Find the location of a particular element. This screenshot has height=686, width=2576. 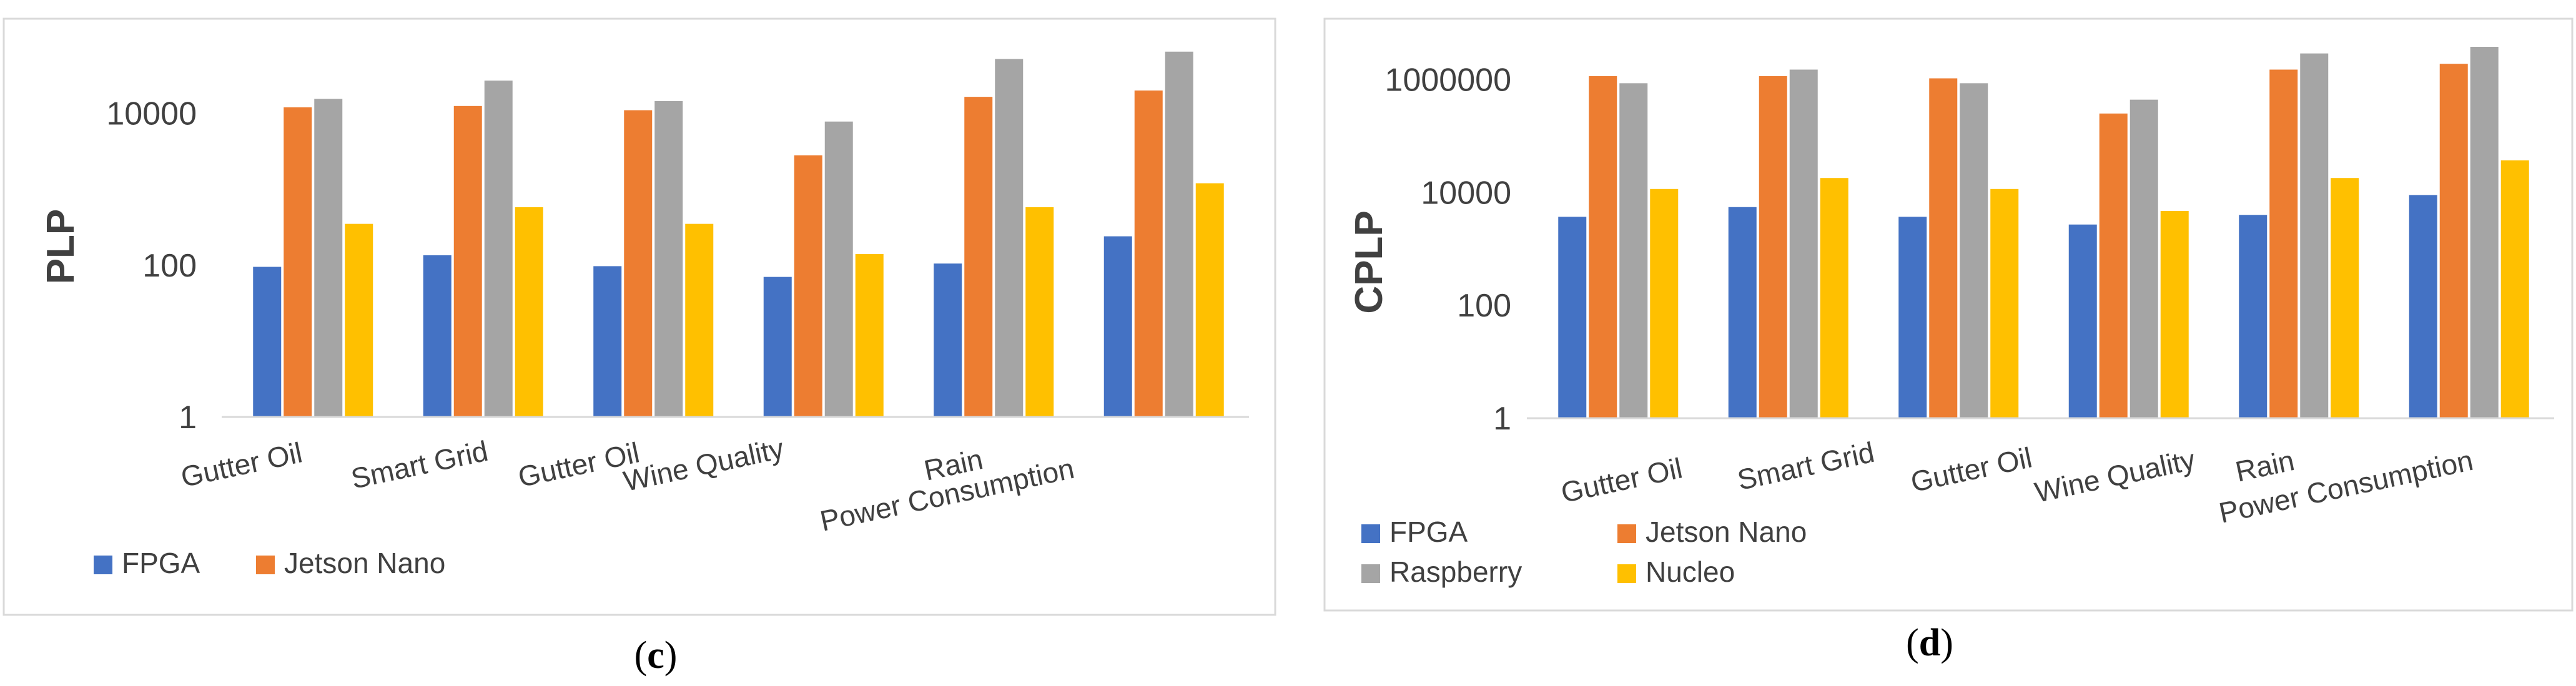

y-tick-label: 1000000 is located at coordinates (1448, 80).